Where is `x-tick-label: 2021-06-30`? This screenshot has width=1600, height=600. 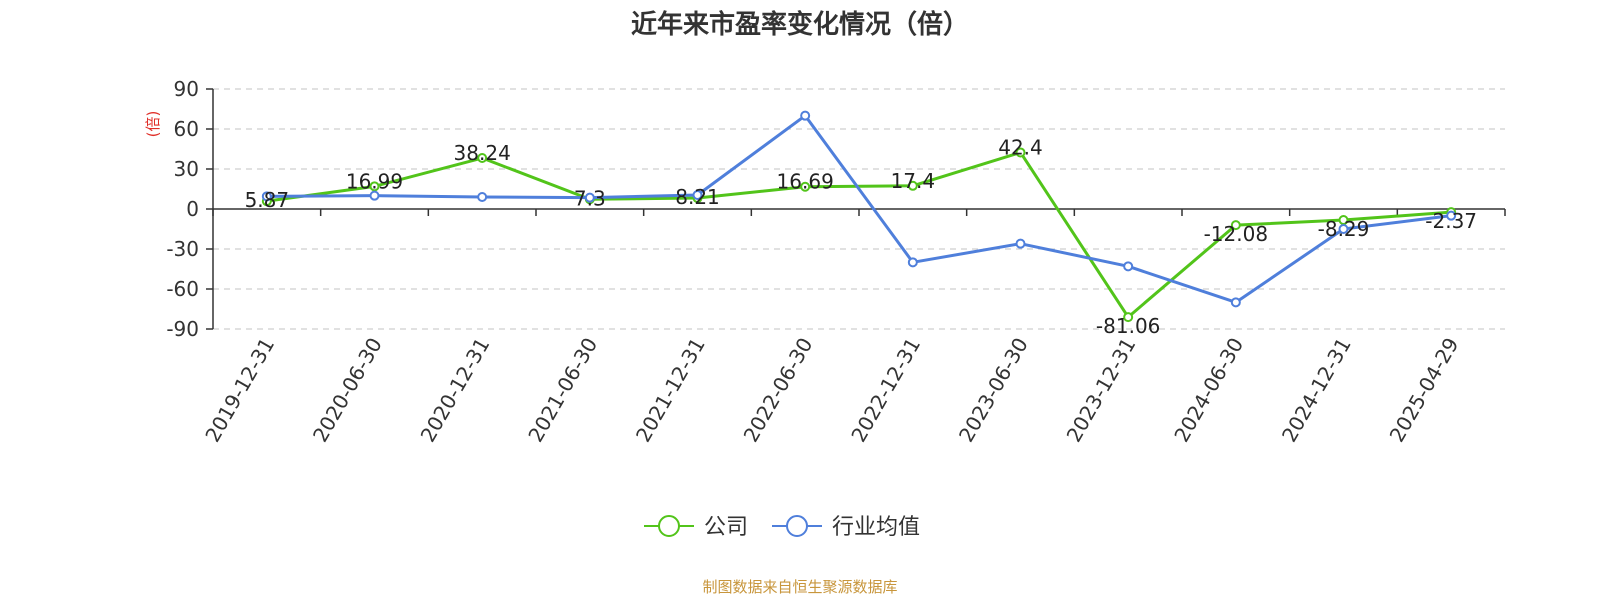 x-tick-label: 2021-06-30 is located at coordinates (562, 390).